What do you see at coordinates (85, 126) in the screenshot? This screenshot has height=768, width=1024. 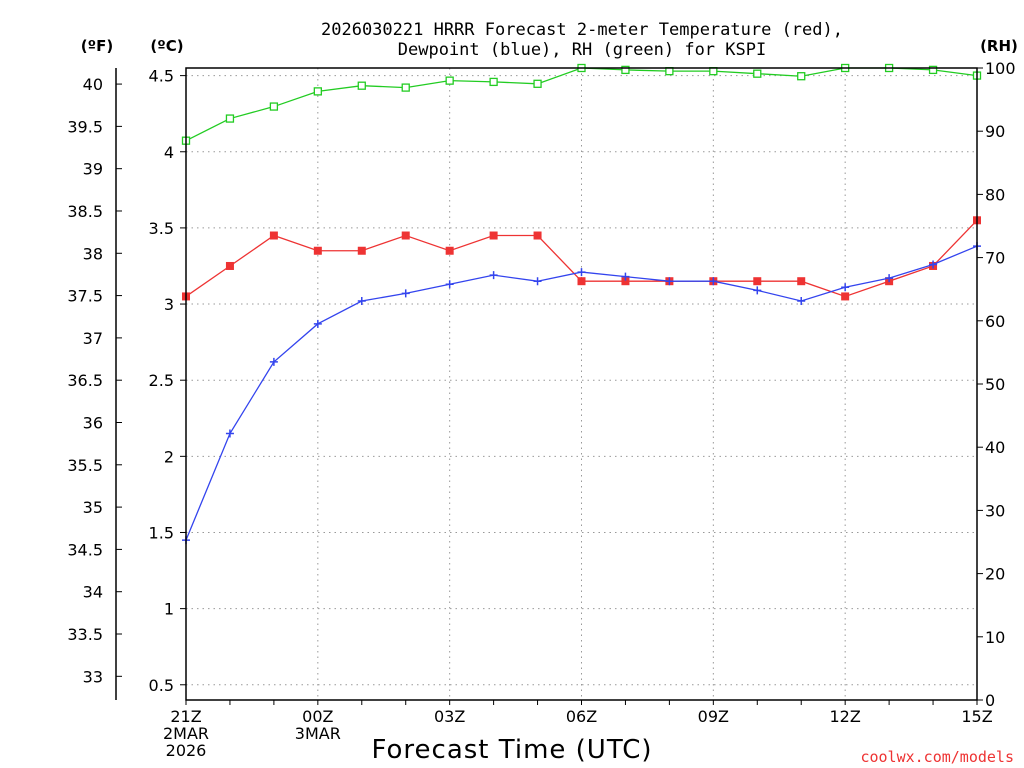 I see `fahrenheit-tick-label: 39.5` at bounding box center [85, 126].